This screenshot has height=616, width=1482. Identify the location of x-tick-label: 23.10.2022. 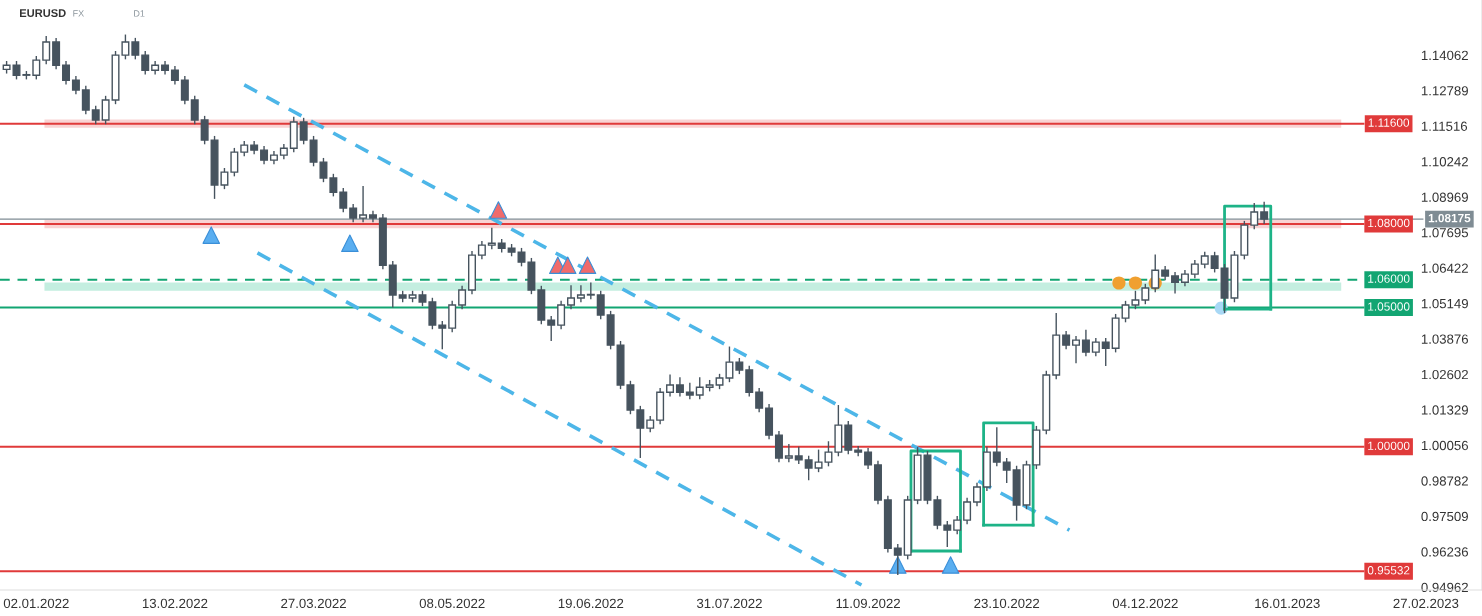
(1007, 603).